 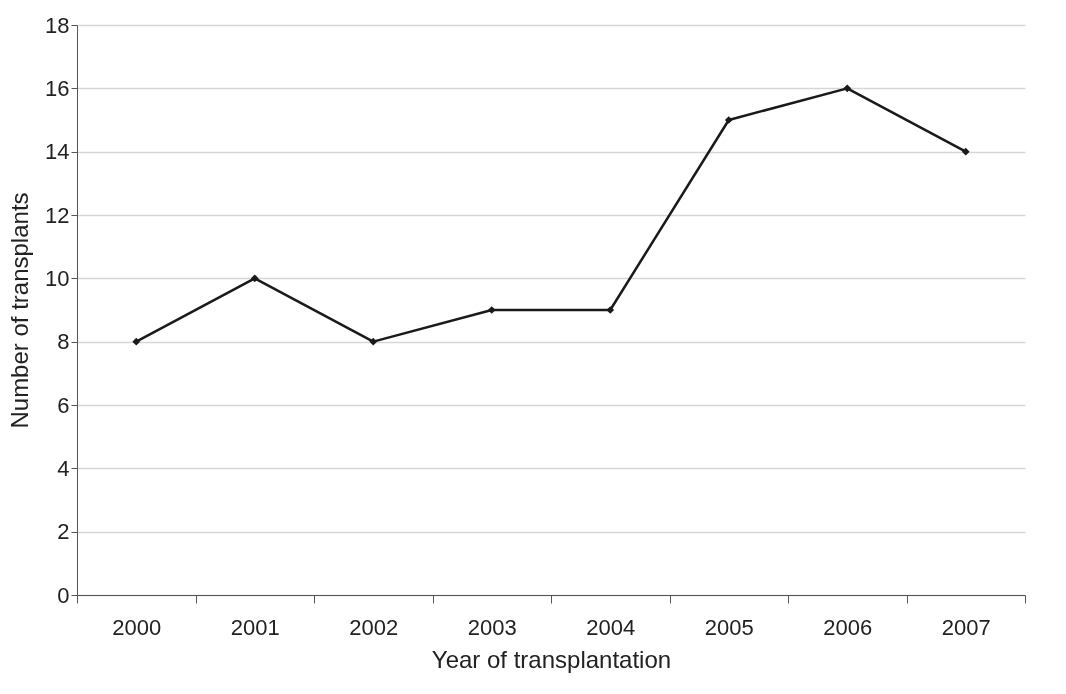 What do you see at coordinates (63, 342) in the screenshot?
I see `y-tick-label: 8` at bounding box center [63, 342].